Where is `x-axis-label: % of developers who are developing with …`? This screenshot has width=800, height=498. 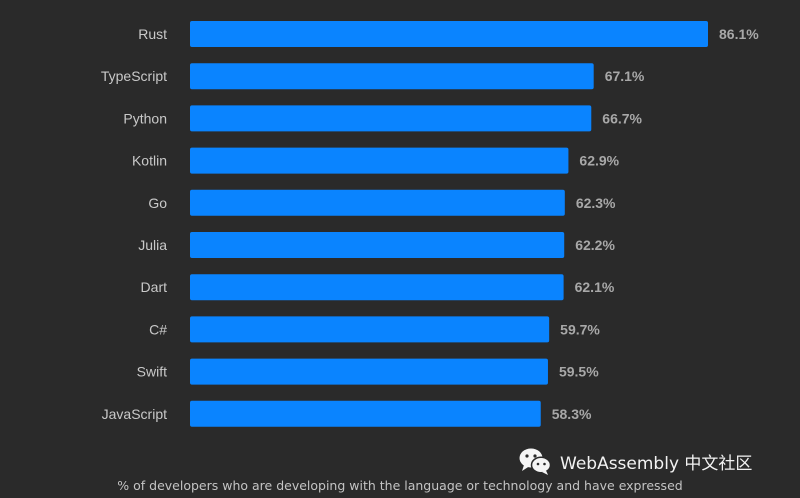 x-axis-label: % of developers who are developing with … is located at coordinates (400, 485).